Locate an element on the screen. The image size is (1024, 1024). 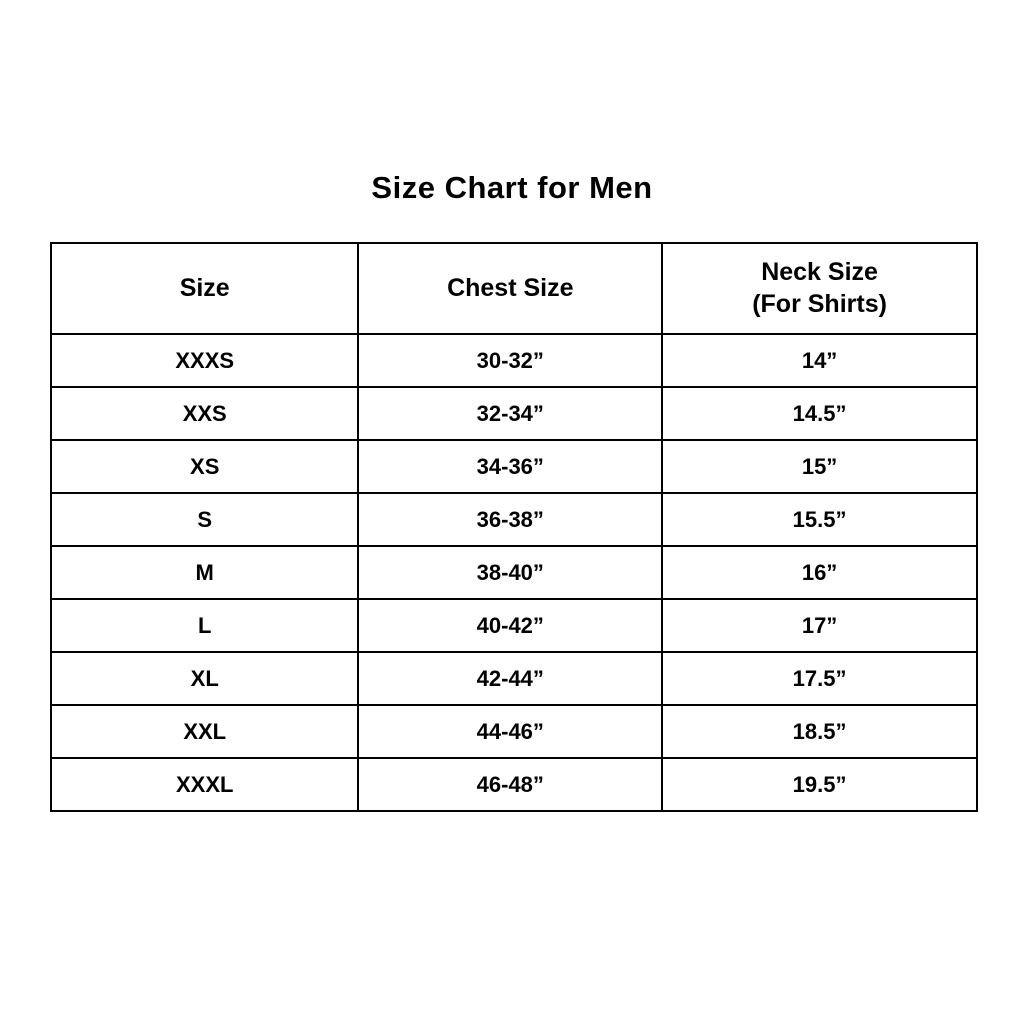
header-row: Size Chest Size Neck Size (For Shirts) is located at coordinates (513, 288).